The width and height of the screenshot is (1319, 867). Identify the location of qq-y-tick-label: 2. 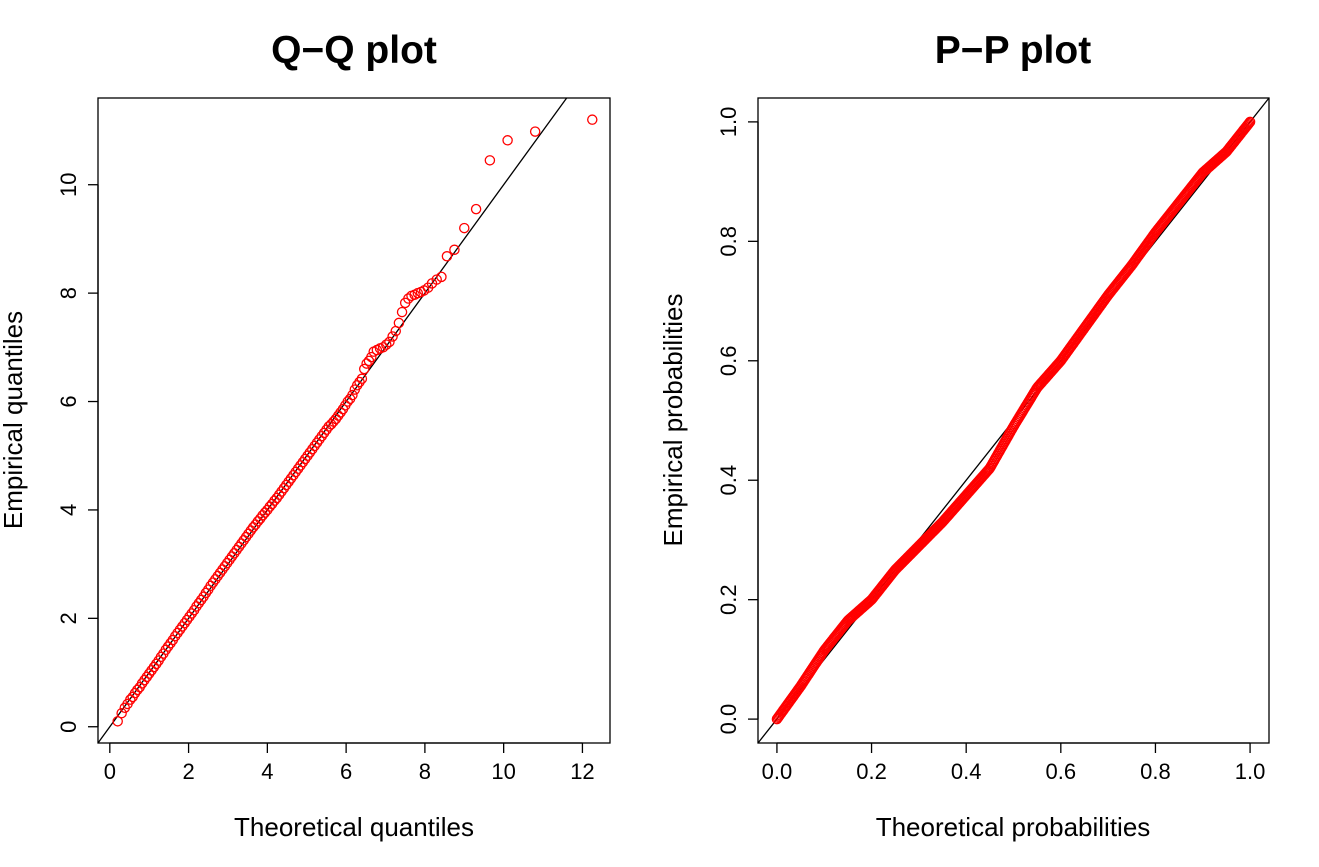
(68, 618).